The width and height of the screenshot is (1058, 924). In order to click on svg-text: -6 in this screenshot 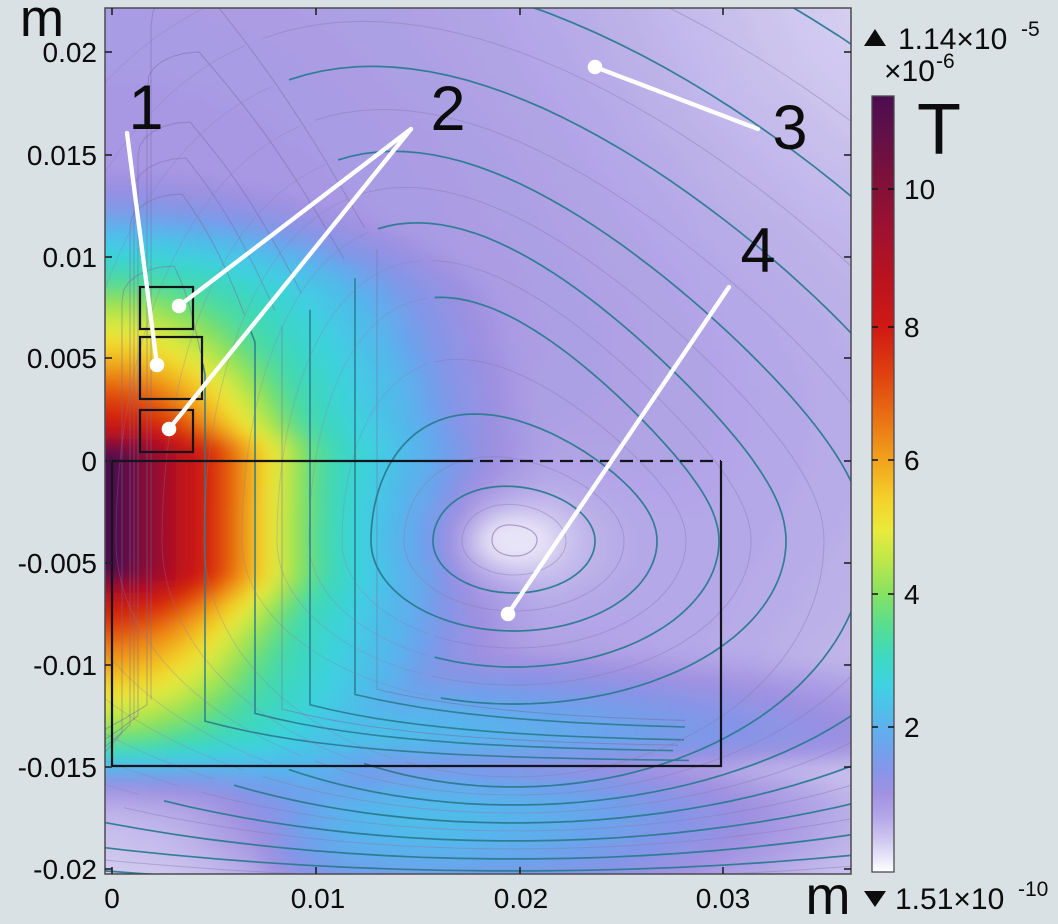, I will do `click(945, 61)`.